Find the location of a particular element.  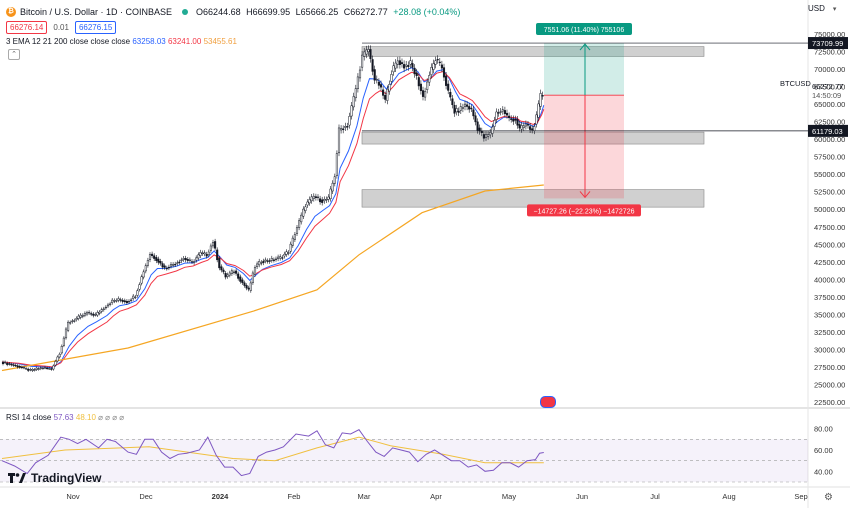

buy-button: 66276.15 is located at coordinates (95, 27).